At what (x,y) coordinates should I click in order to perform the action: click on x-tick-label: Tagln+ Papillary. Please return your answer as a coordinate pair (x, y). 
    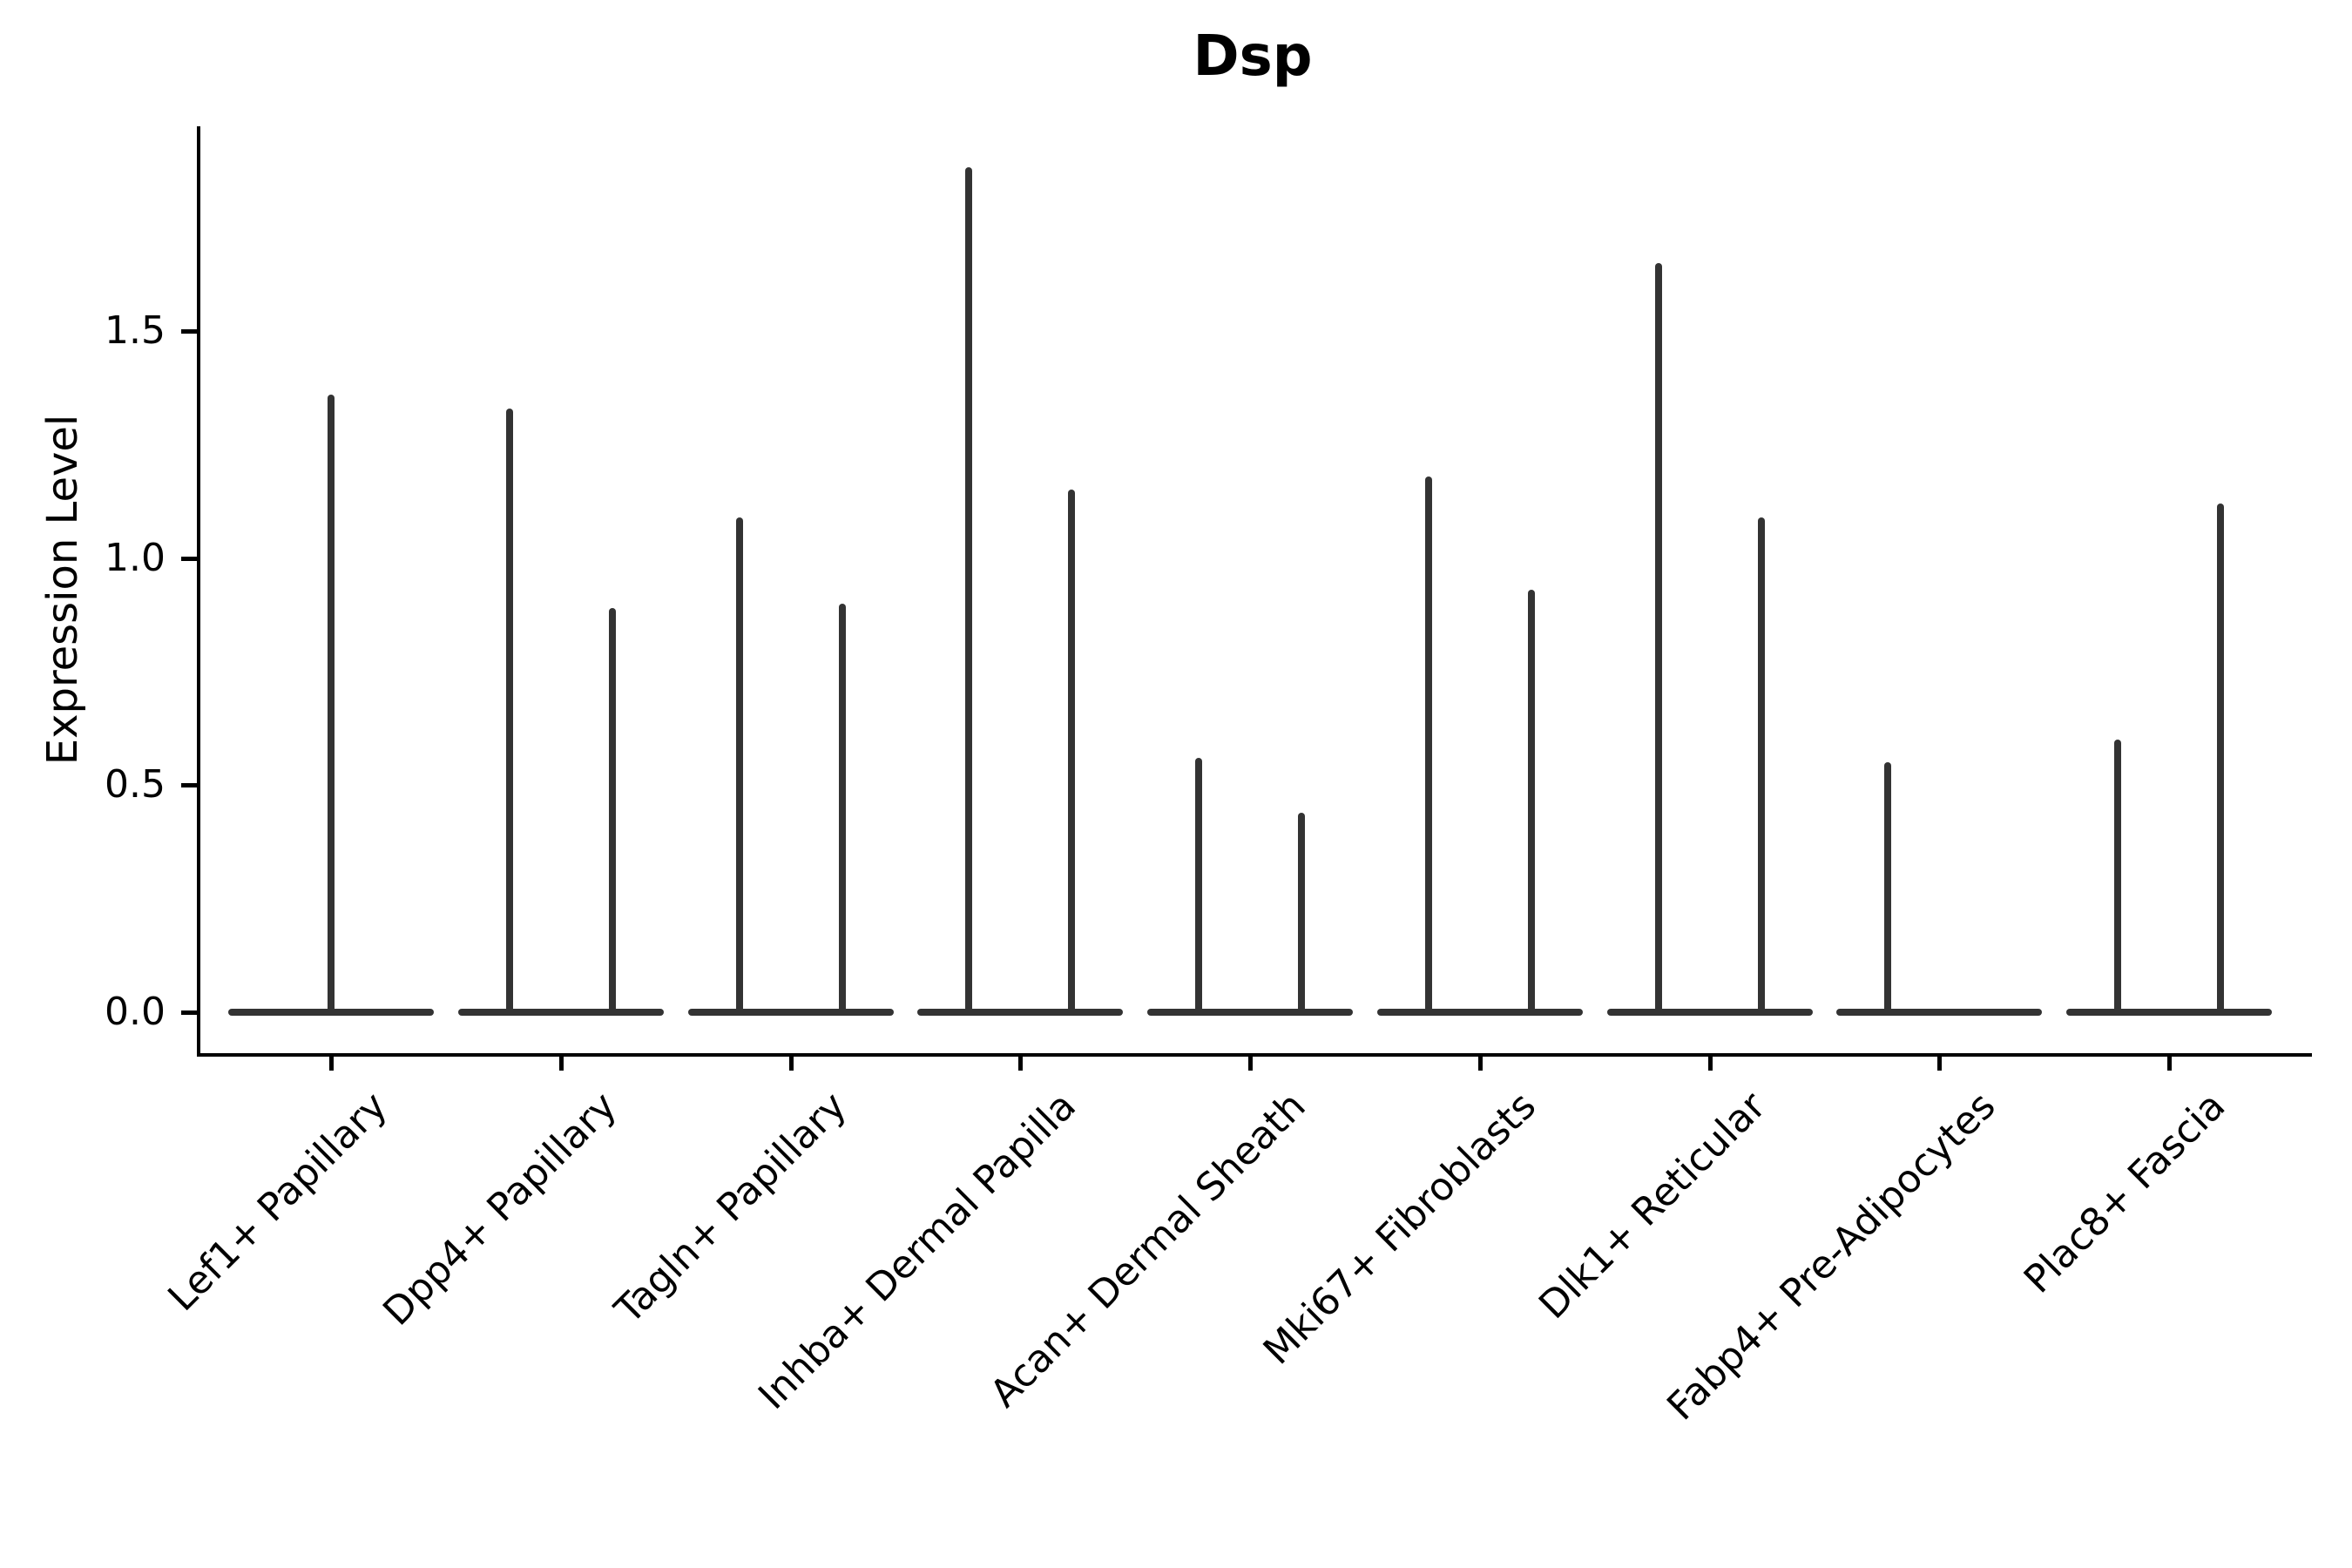
    Looking at the image, I should click on (731, 1208).